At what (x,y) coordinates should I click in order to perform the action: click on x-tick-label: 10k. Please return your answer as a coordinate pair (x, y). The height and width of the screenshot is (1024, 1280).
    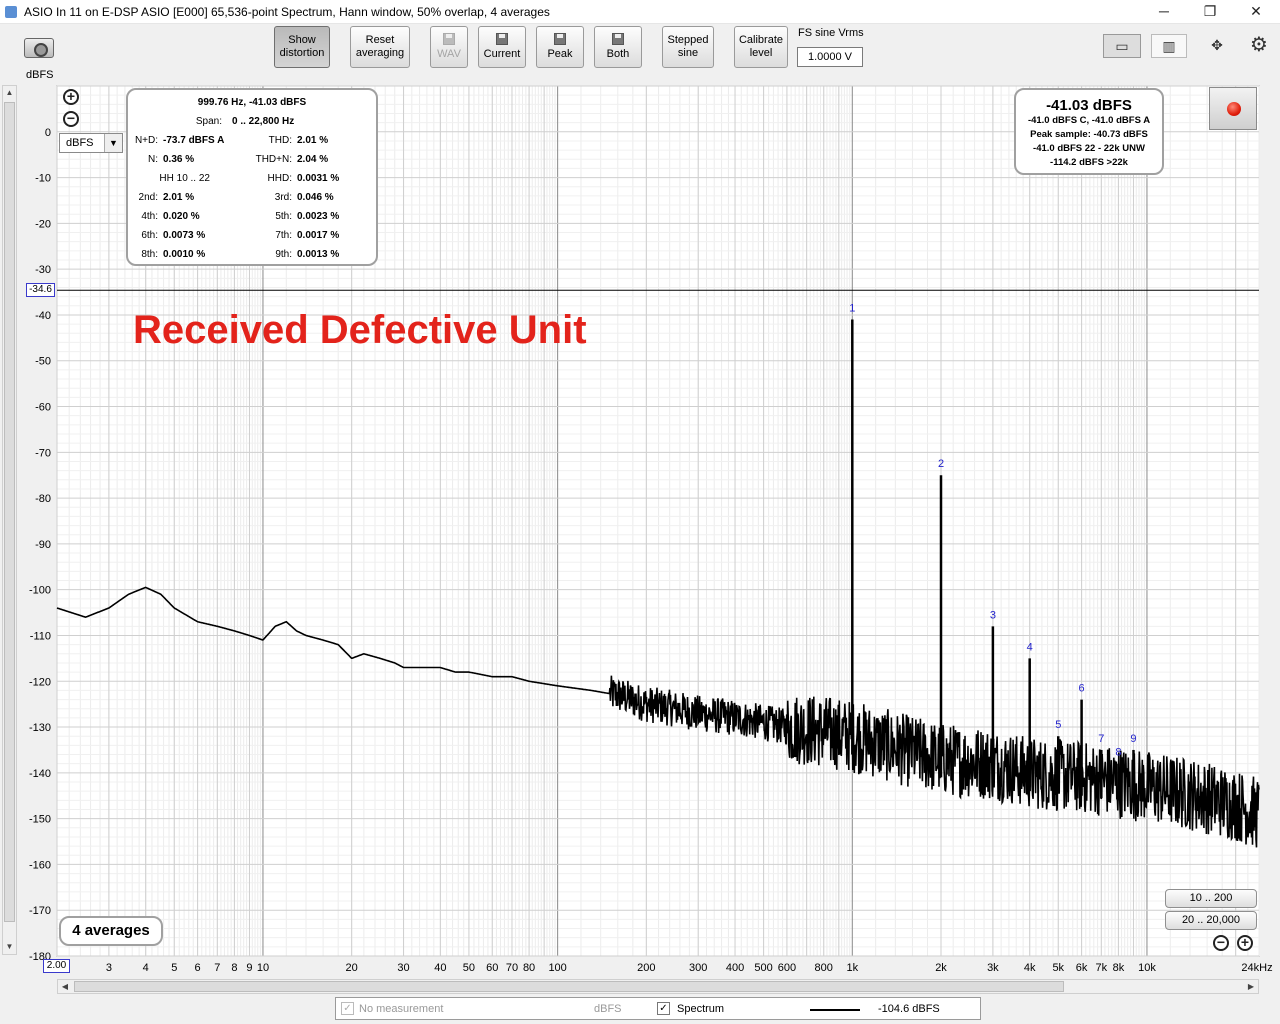
    Looking at the image, I should click on (1147, 968).